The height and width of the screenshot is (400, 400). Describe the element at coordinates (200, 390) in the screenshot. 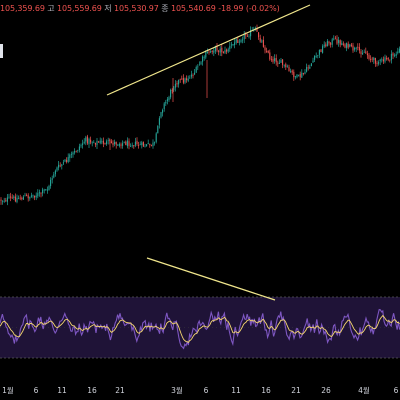

I see `time-axis: 1월 6 11 16 21 3월 6 11 16 21 26 4월 6` at that location.